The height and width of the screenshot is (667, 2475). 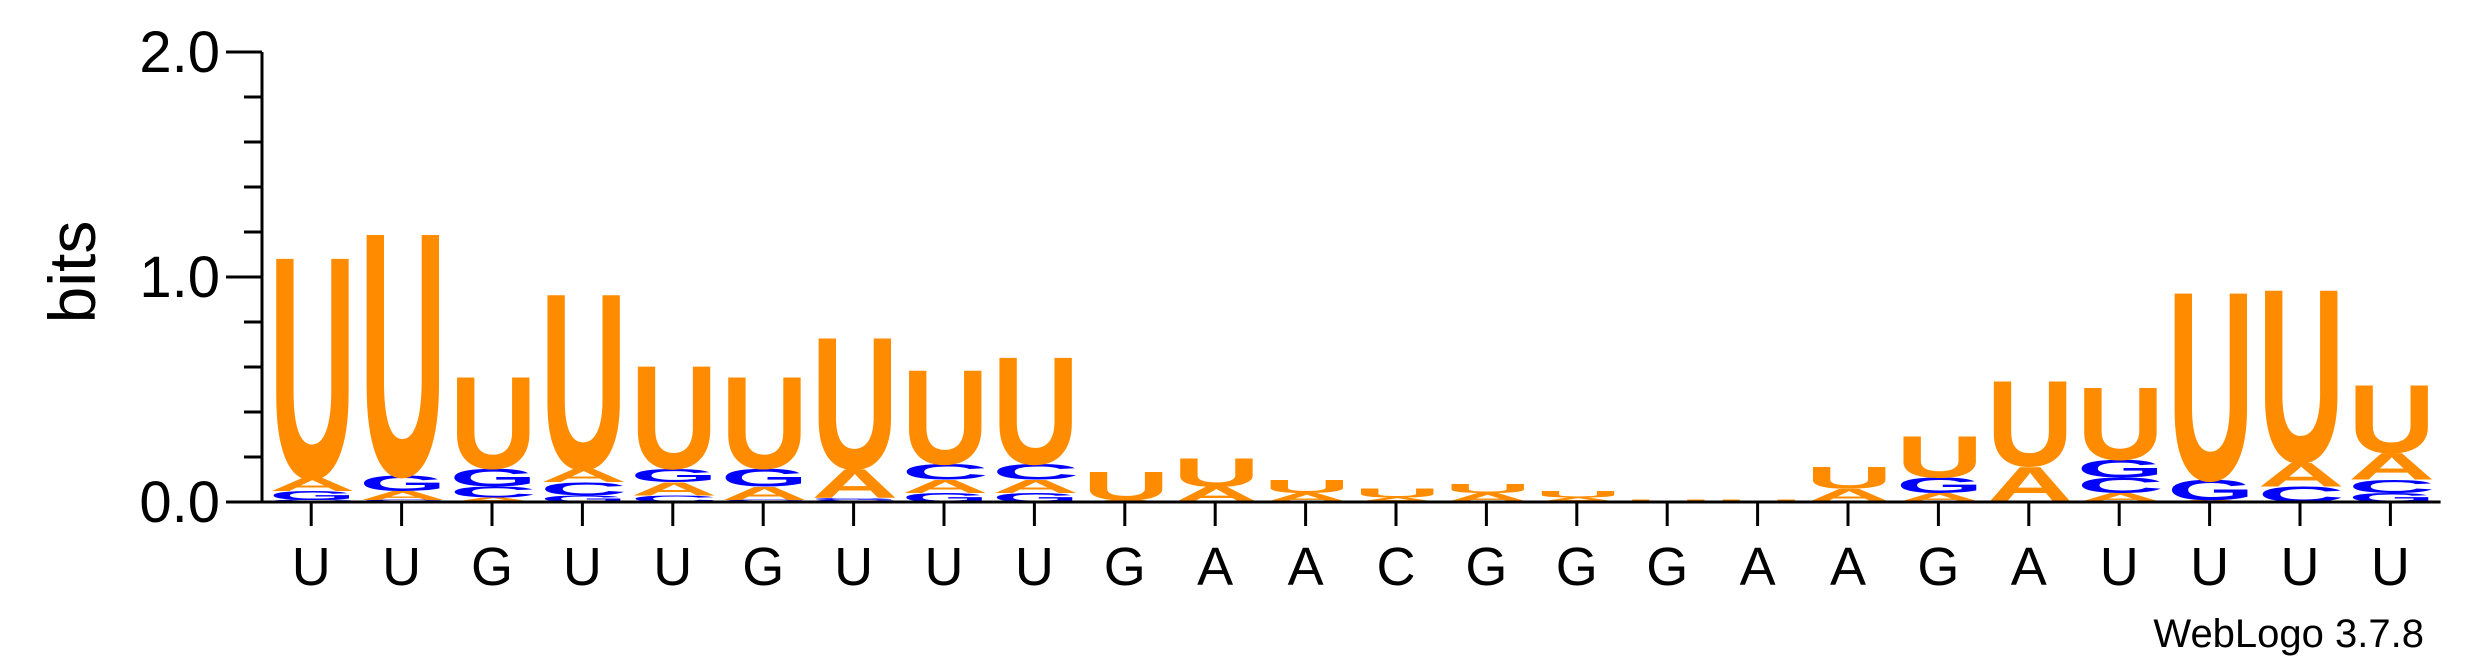 I want to click on y-tick-label: 0.0, so click(x=179, y=502).